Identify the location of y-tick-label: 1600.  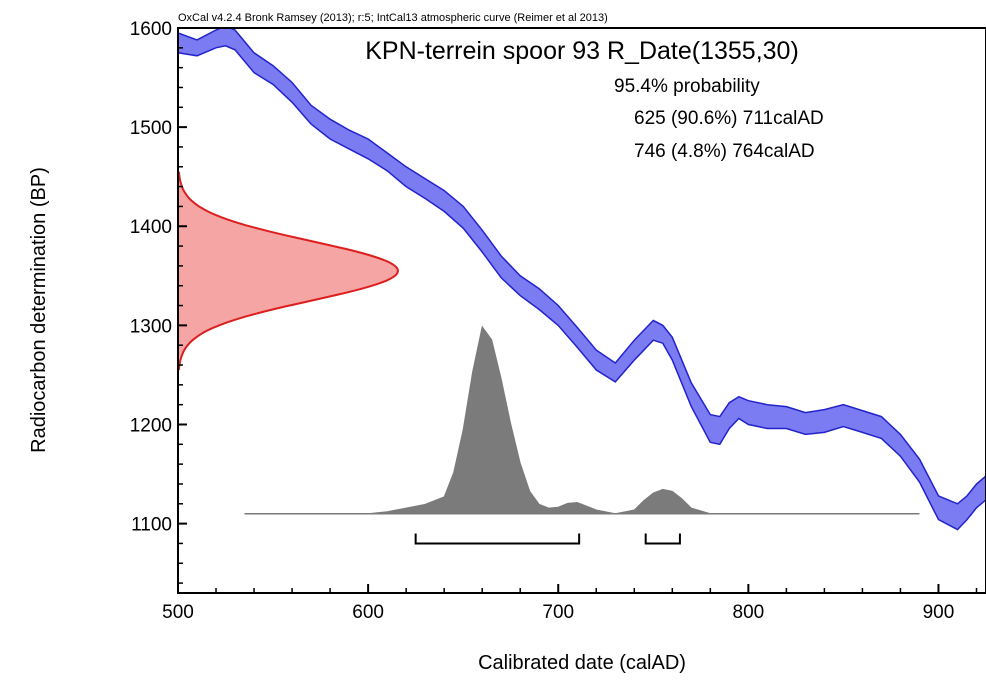
(151, 29).